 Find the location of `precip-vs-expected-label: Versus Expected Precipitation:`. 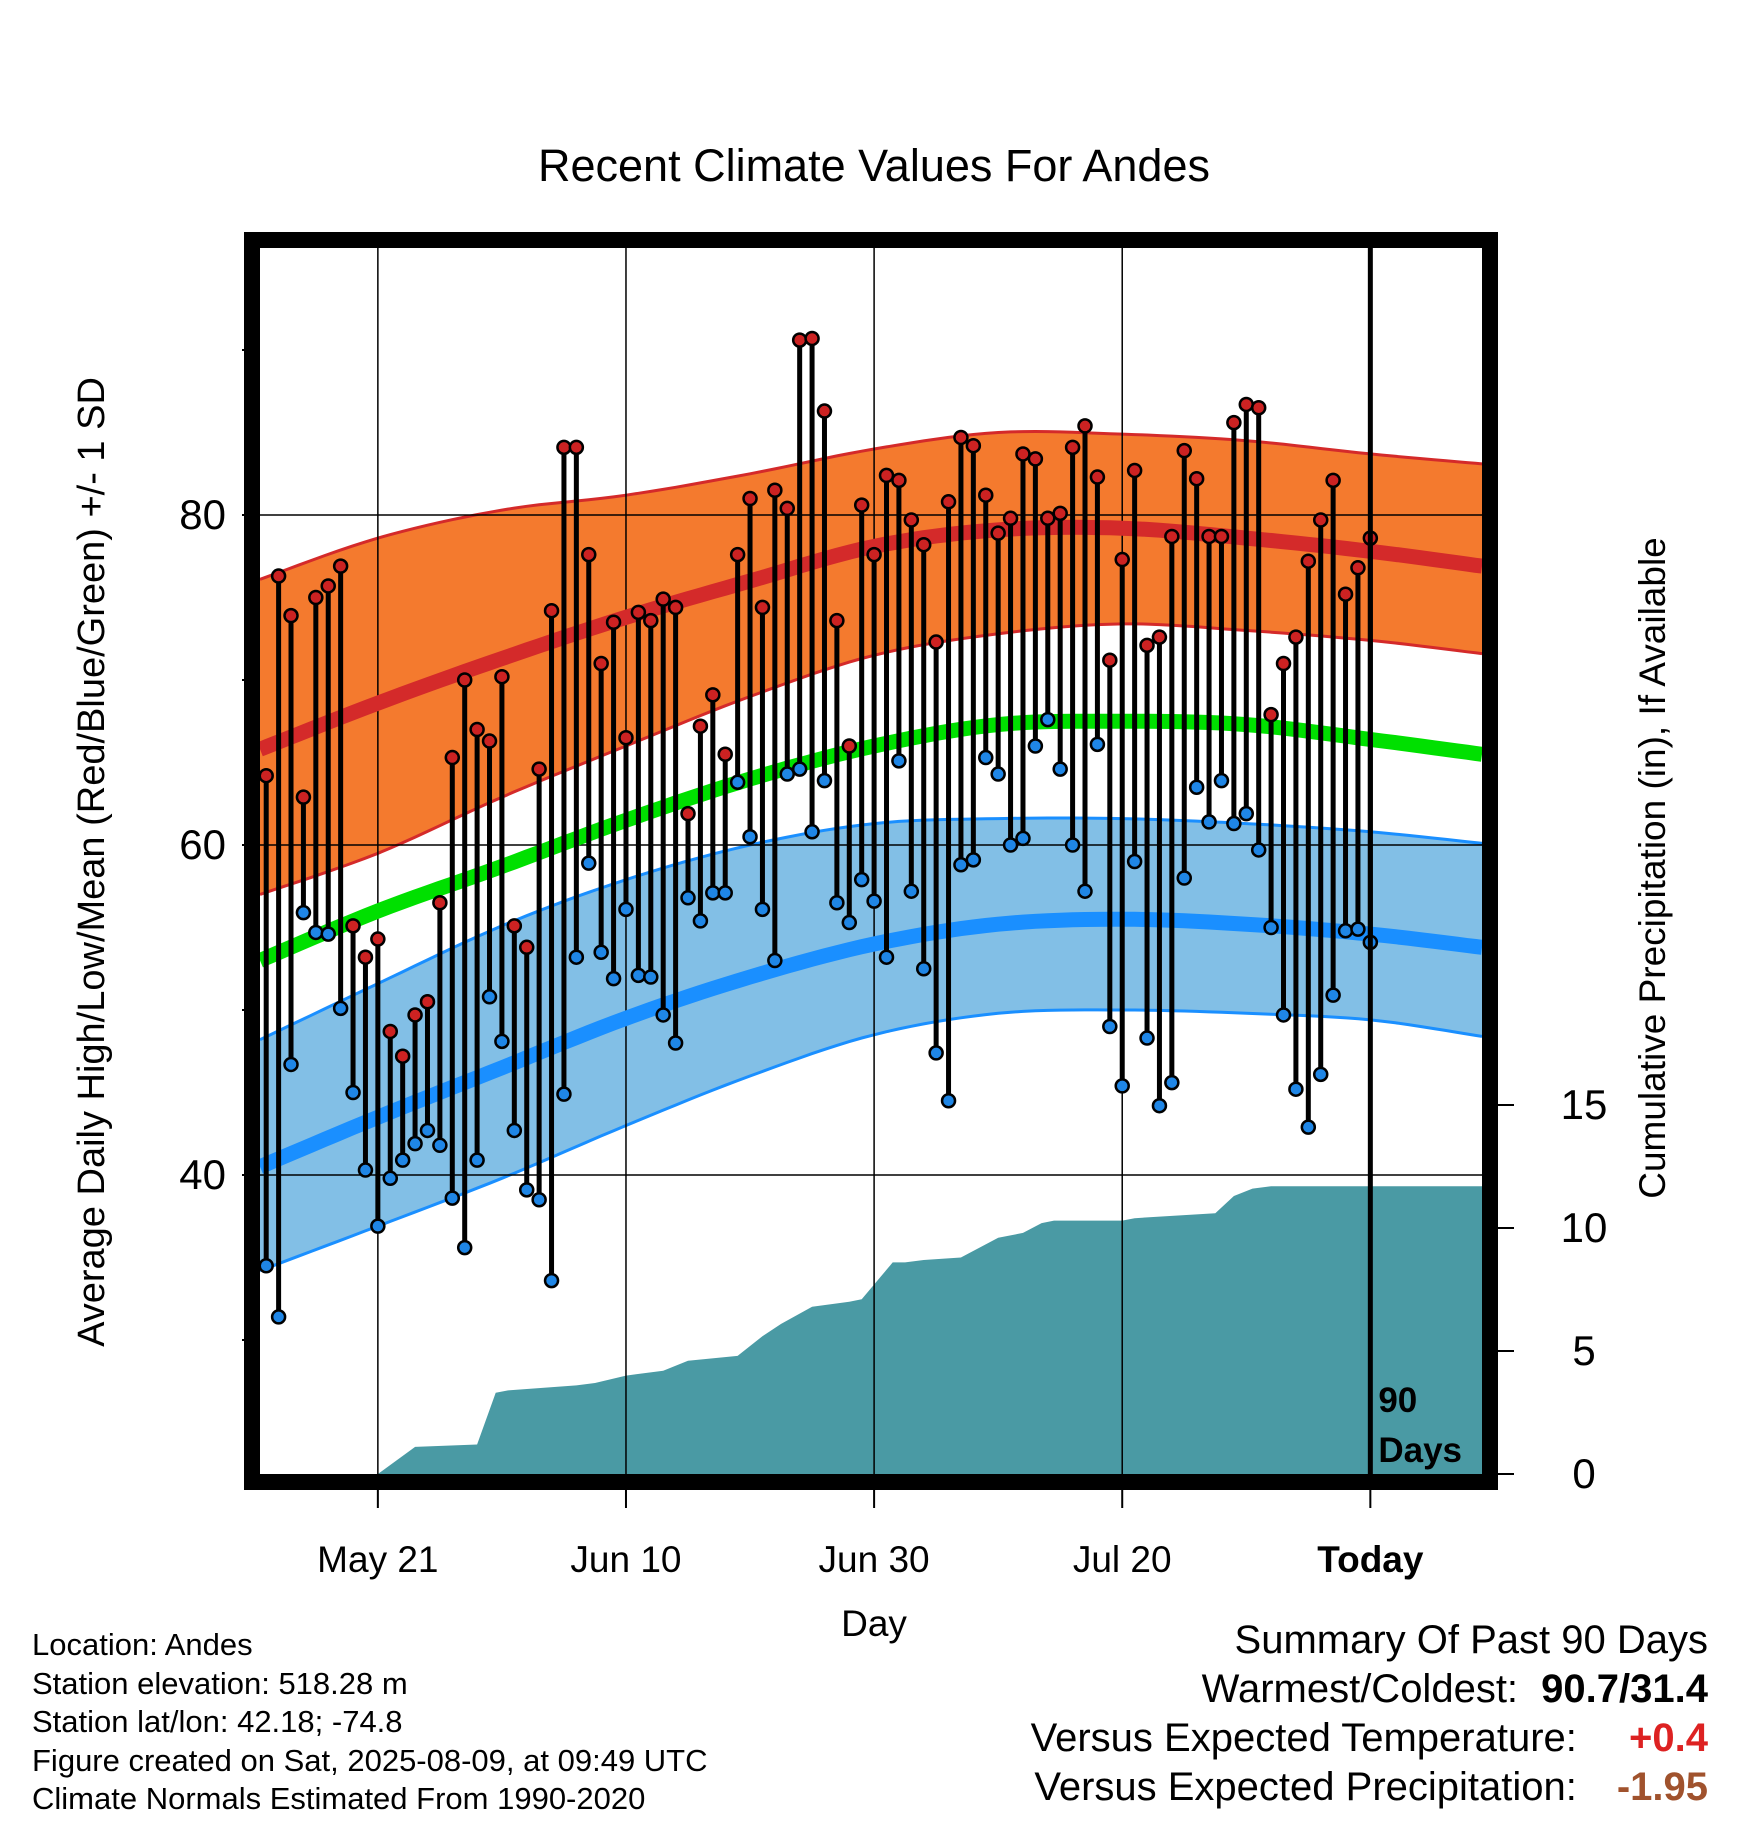

precip-vs-expected-label: Versus Expected Precipitation: is located at coordinates (1305, 1787).